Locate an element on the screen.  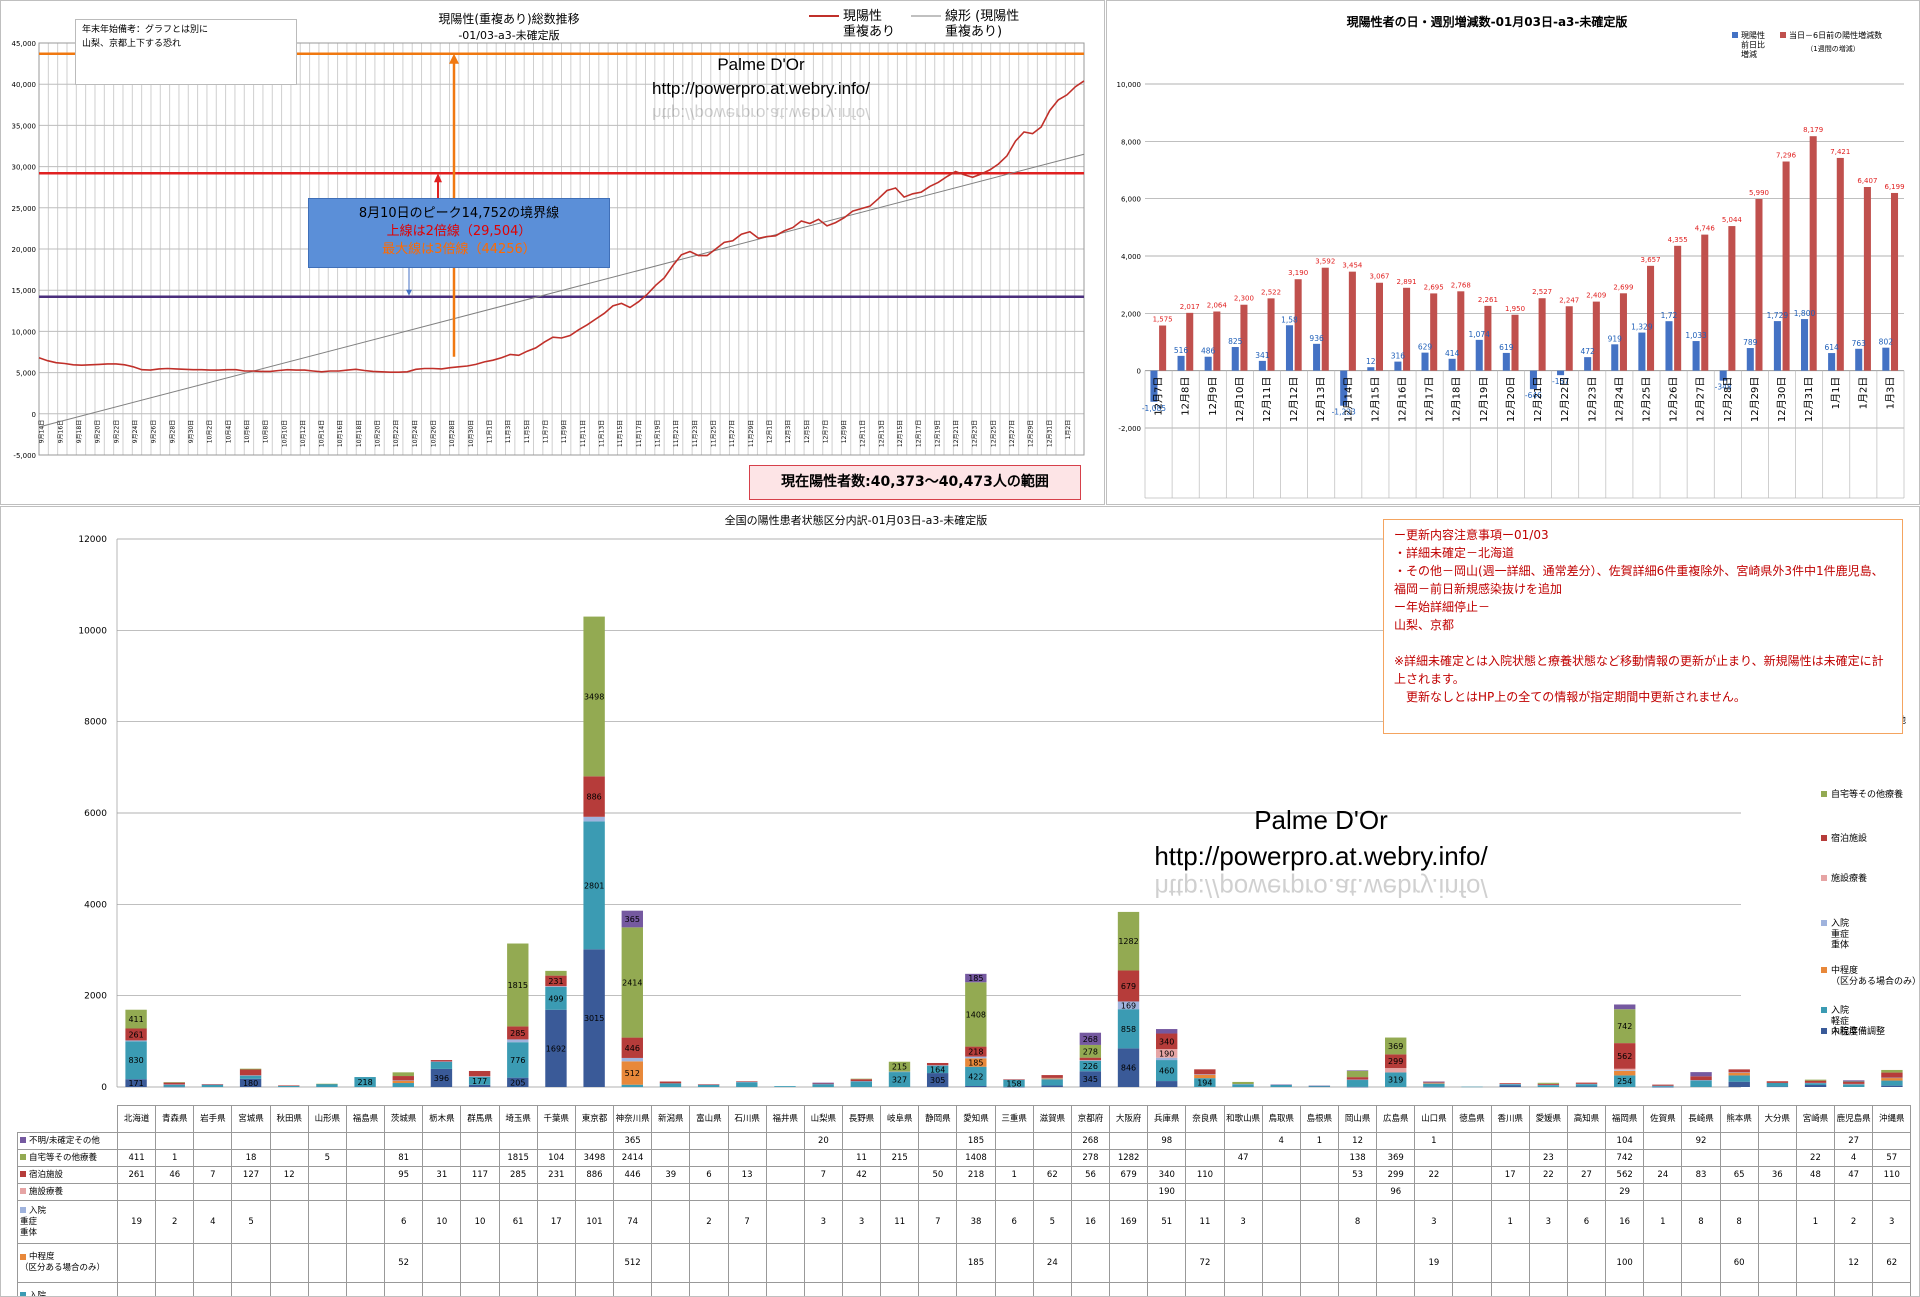
segment-label: 411 is located at coordinates (135, 1019).